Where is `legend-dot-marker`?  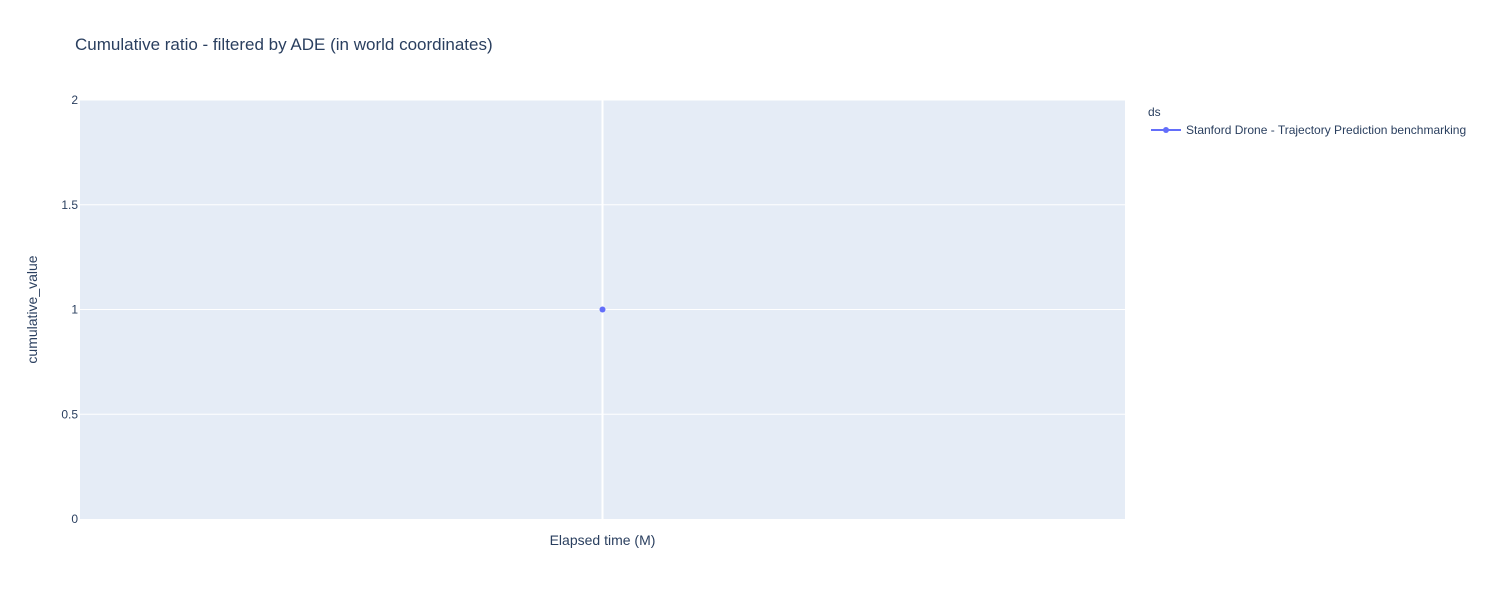
legend-dot-marker is located at coordinates (1166, 130).